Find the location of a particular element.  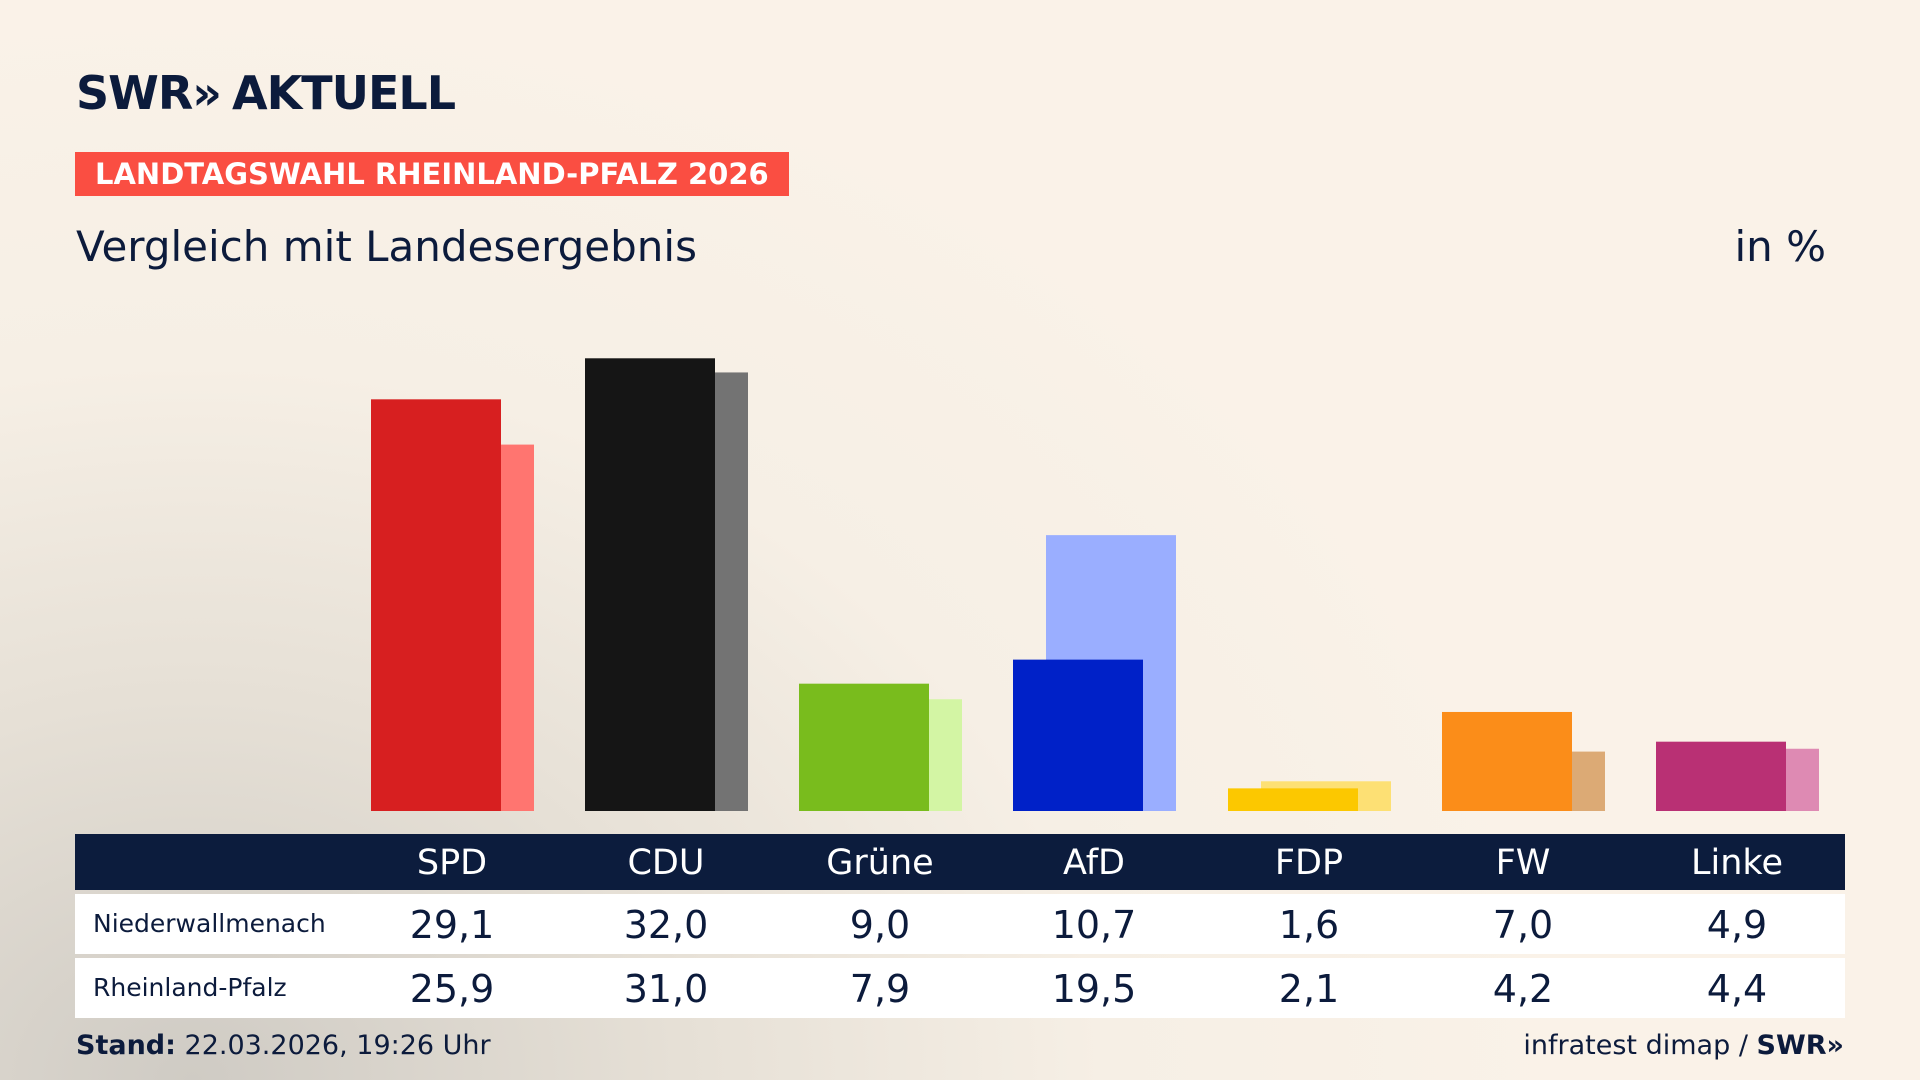

unit-label: in % is located at coordinates (1780, 246).